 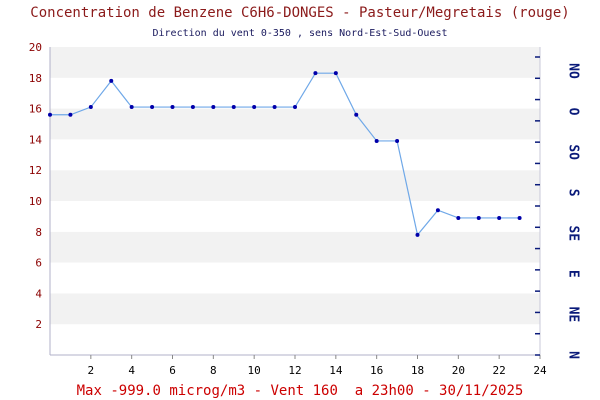 I want to click on x-tick-label: 2, so click(x=91, y=370).